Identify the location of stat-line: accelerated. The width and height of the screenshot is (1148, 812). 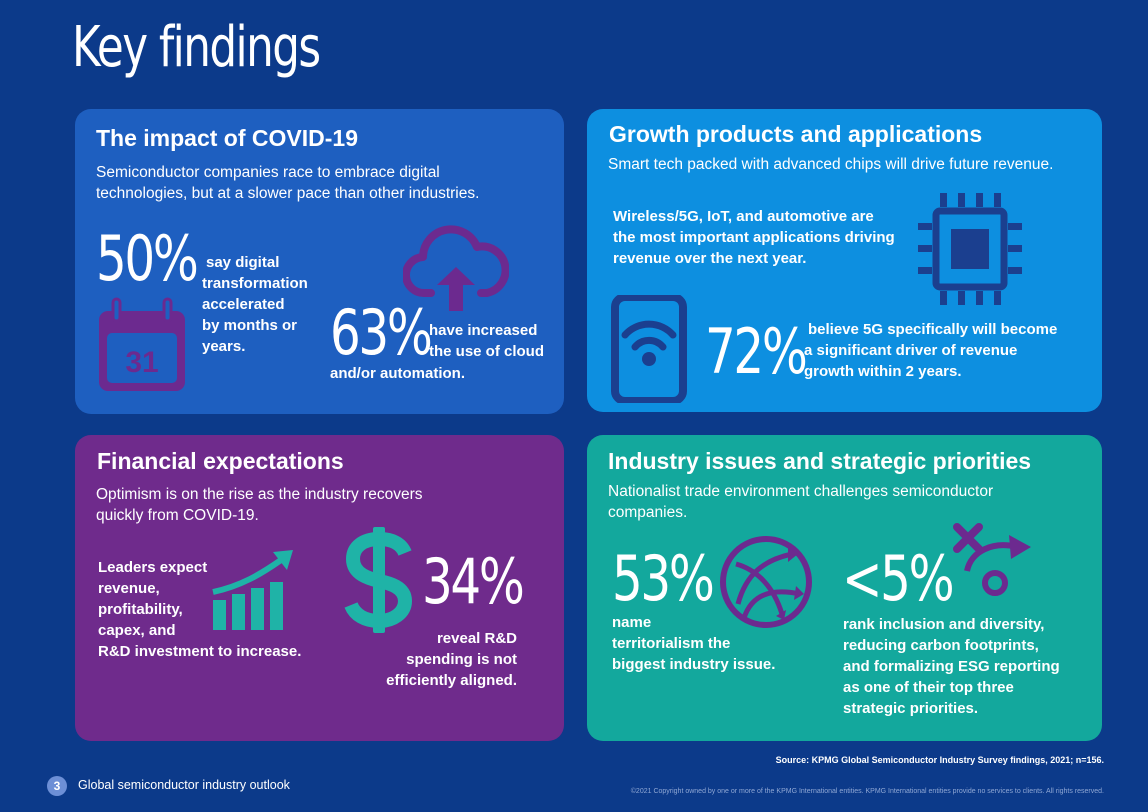
(243, 304).